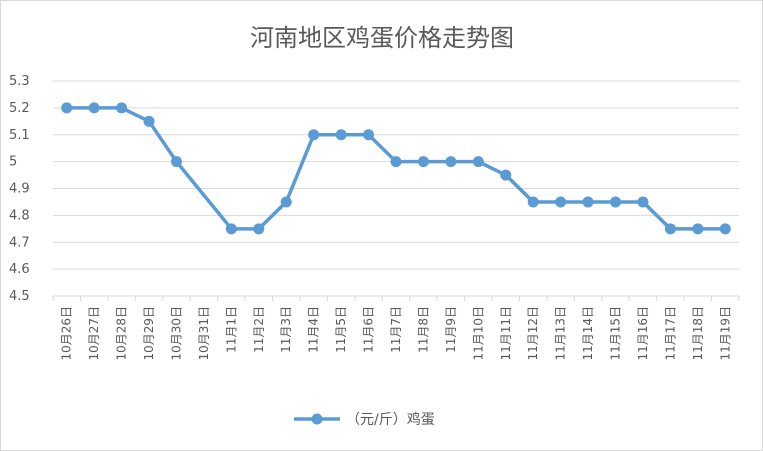  What do you see at coordinates (122, 333) in the screenshot?
I see `x-tick-label: 10月28日` at bounding box center [122, 333].